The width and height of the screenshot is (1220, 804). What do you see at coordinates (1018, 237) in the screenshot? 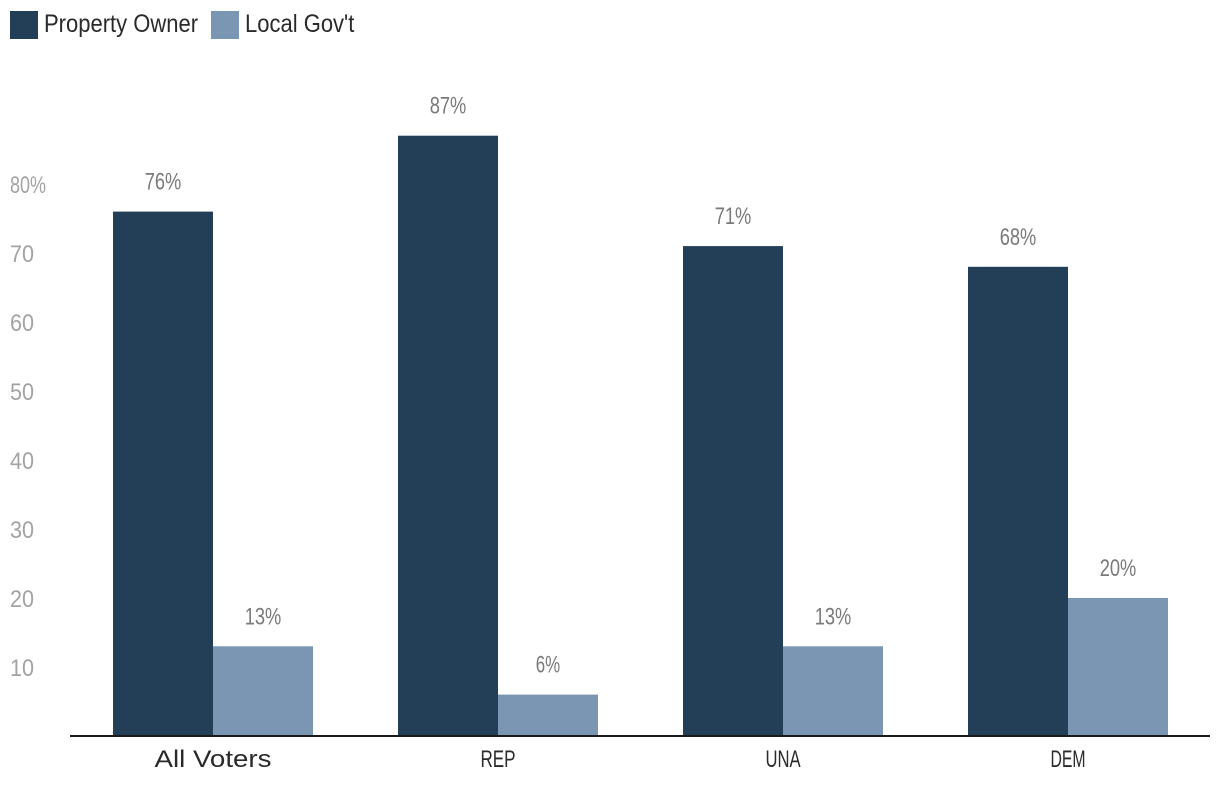
I see `data-label: 68%` at bounding box center [1018, 237].